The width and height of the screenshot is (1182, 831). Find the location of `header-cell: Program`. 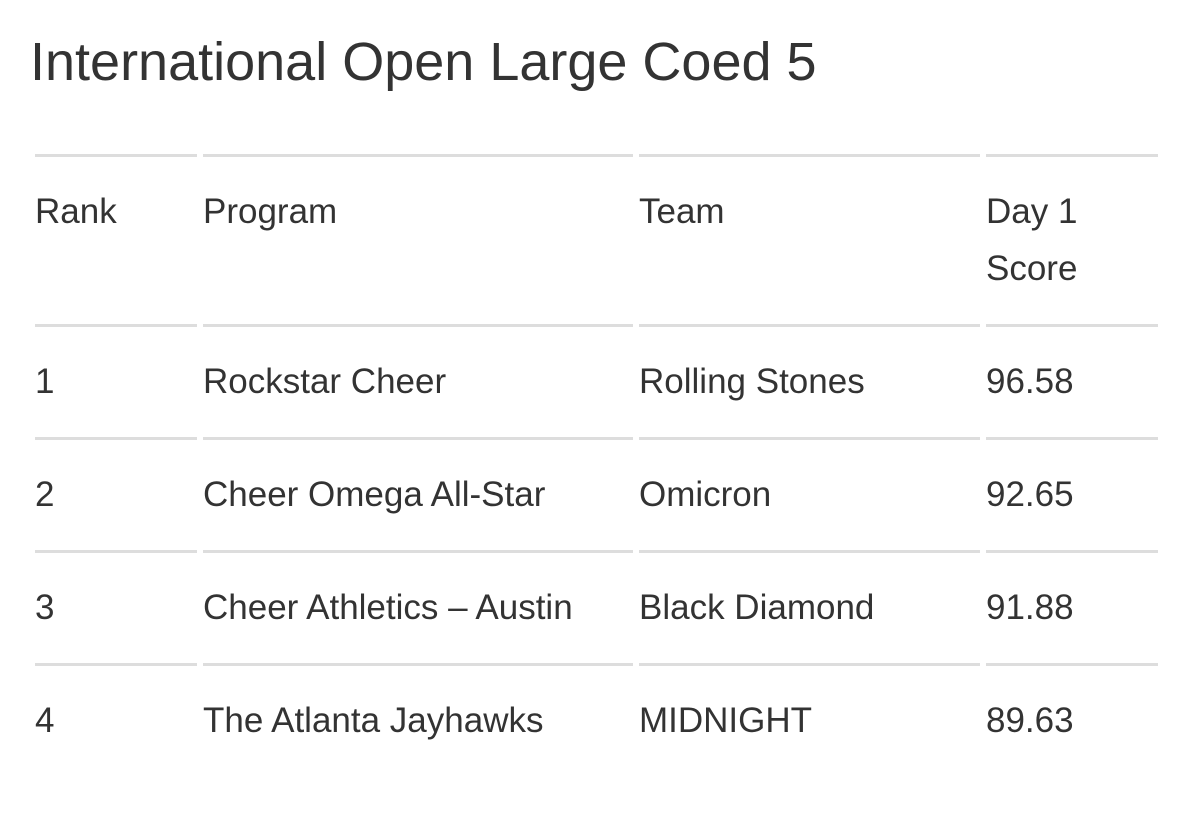

header-cell: Program is located at coordinates (418, 239).